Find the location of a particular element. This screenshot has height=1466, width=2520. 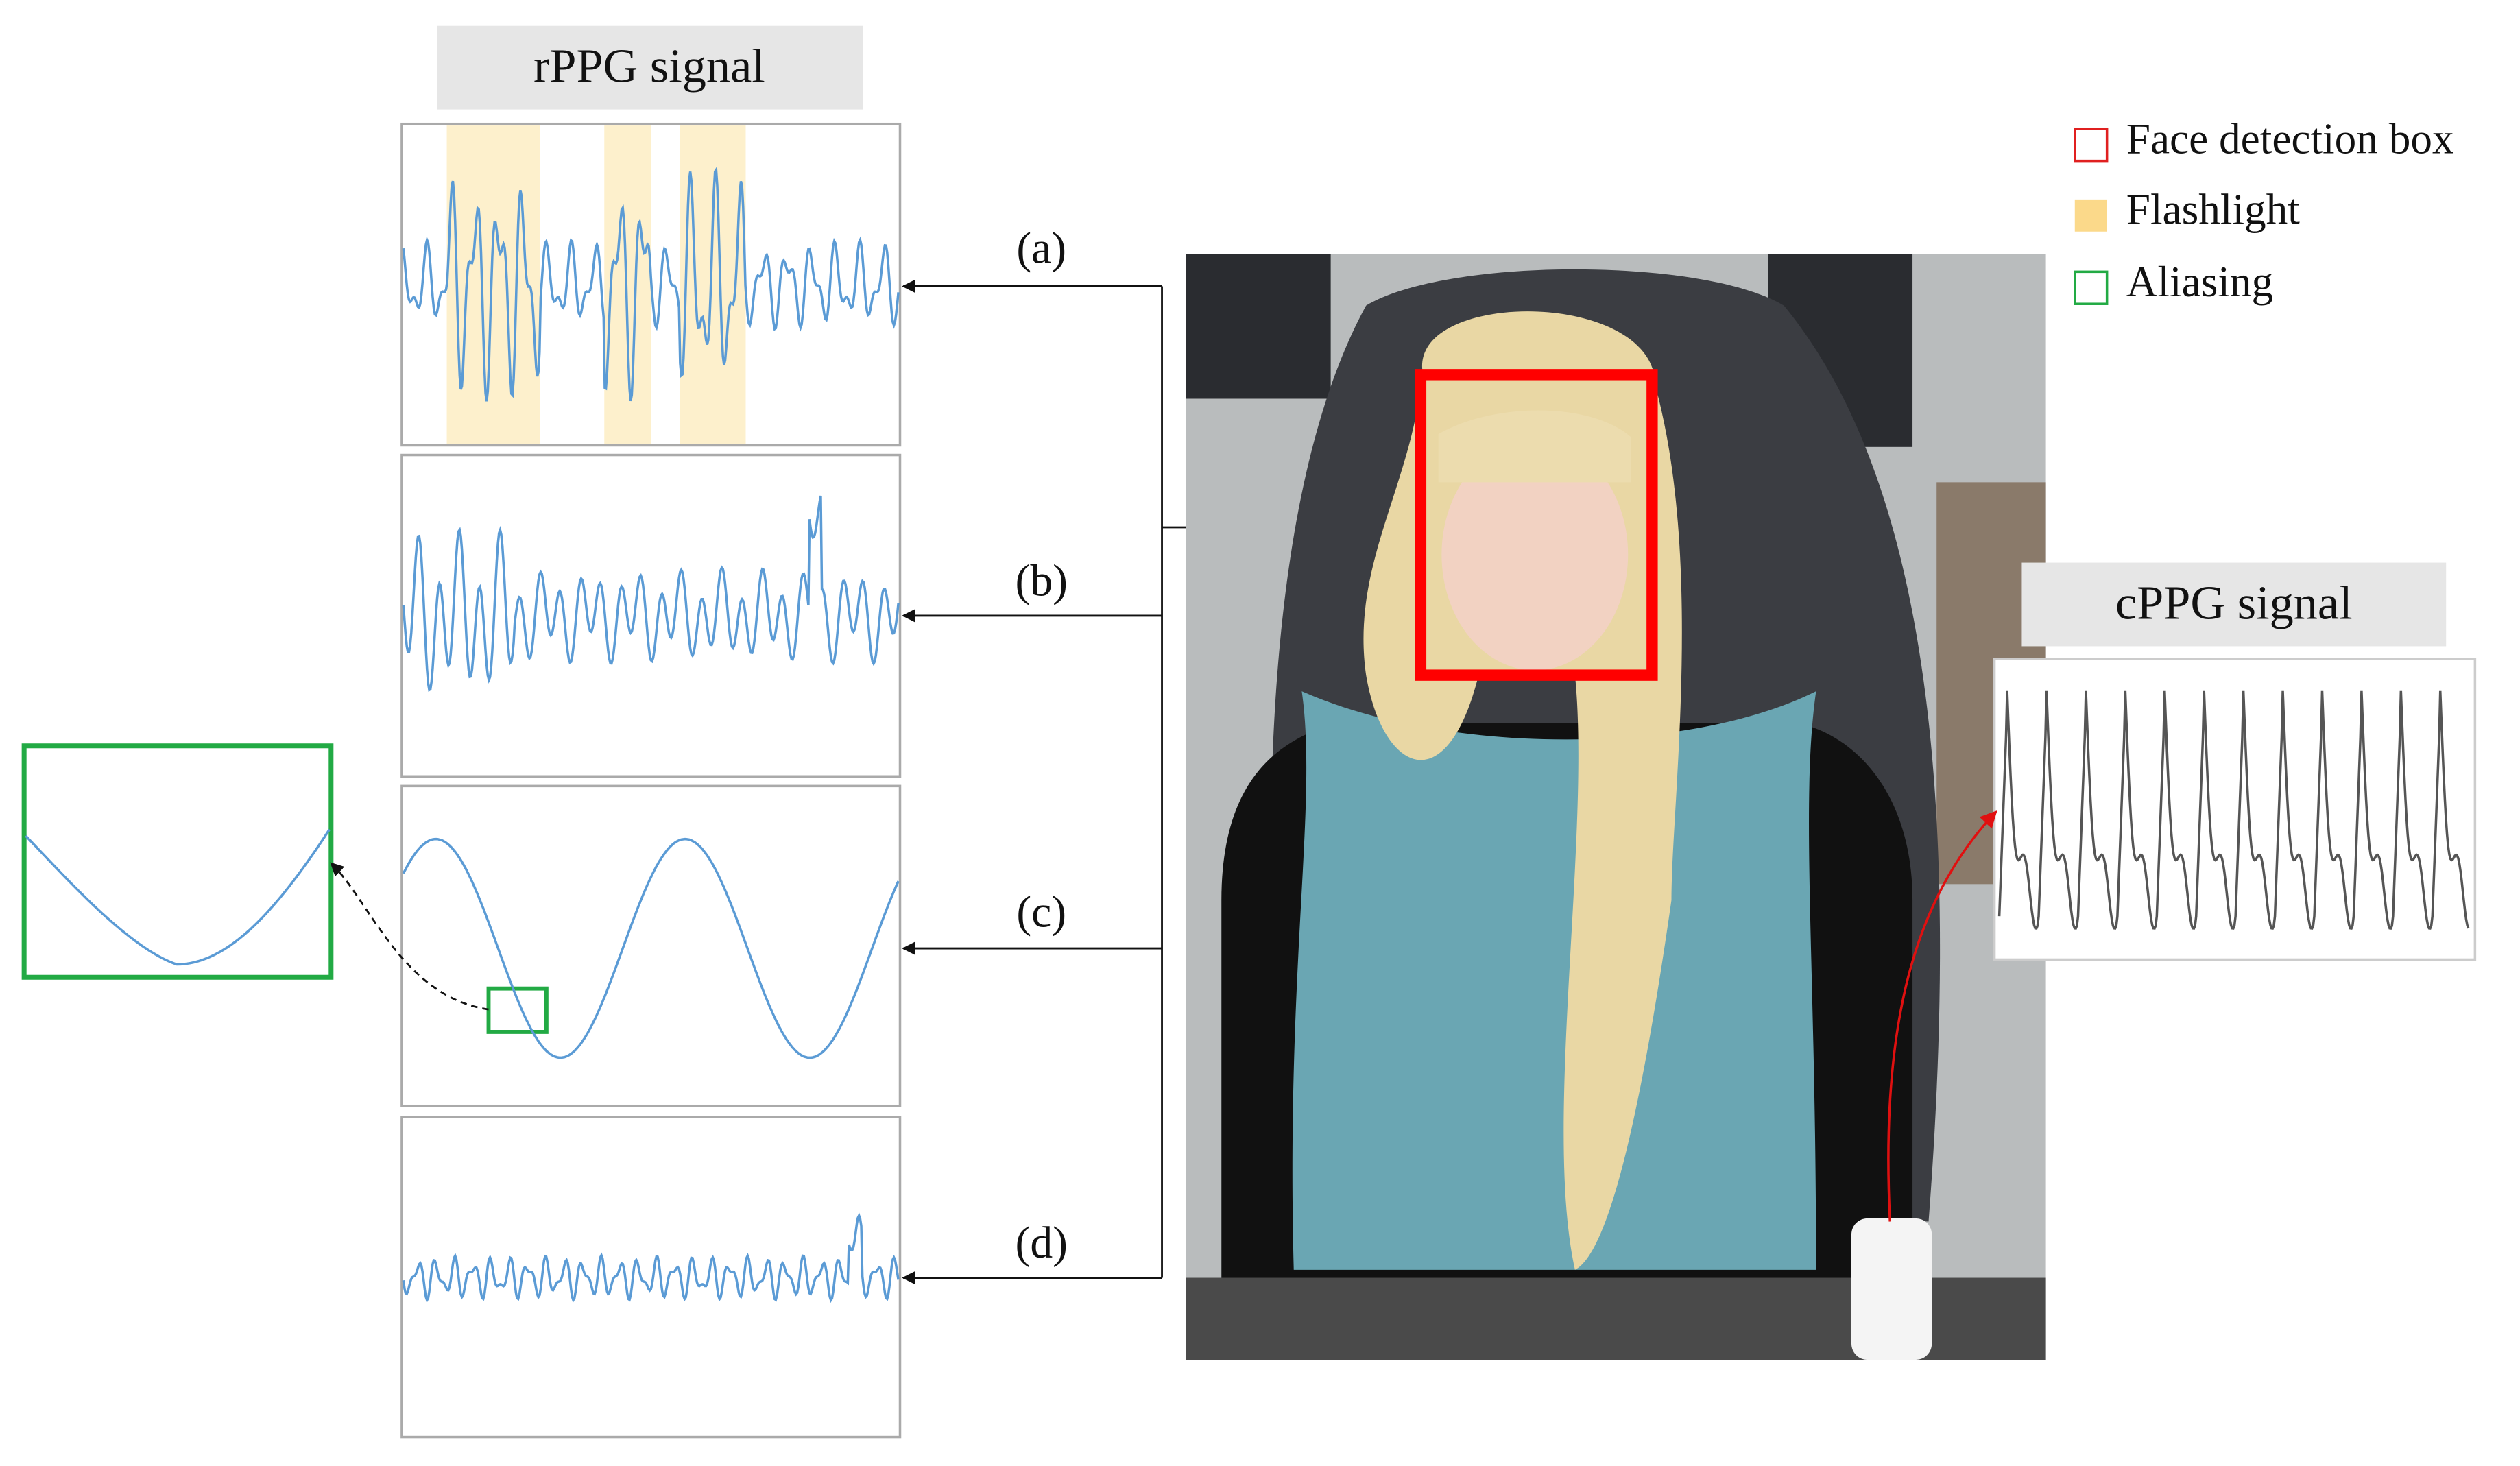

vest is located at coordinates (1554, 980).